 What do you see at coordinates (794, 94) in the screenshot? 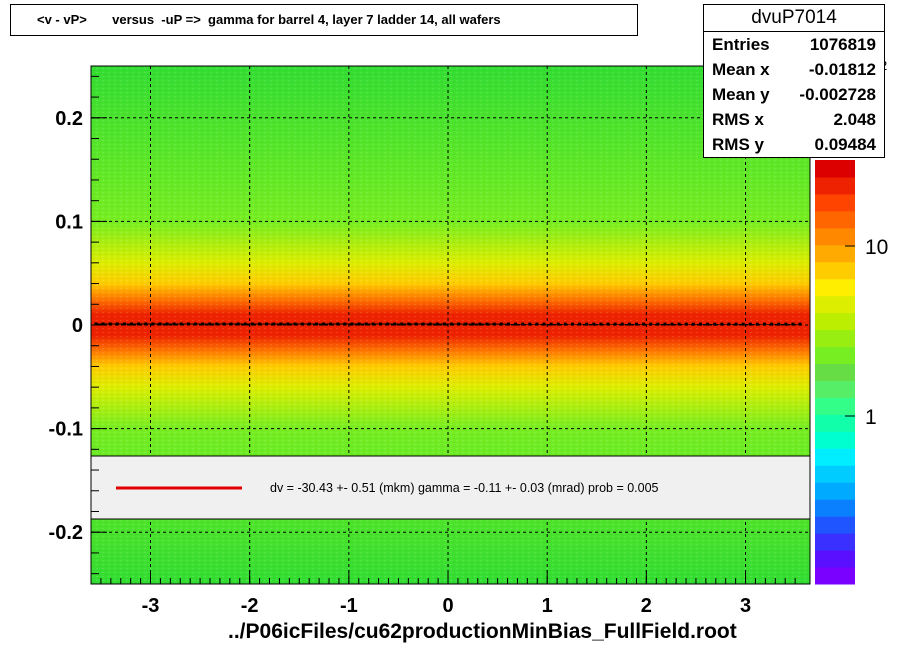
I see `stats-row-mean-y: Mean y -0.002728` at bounding box center [794, 94].